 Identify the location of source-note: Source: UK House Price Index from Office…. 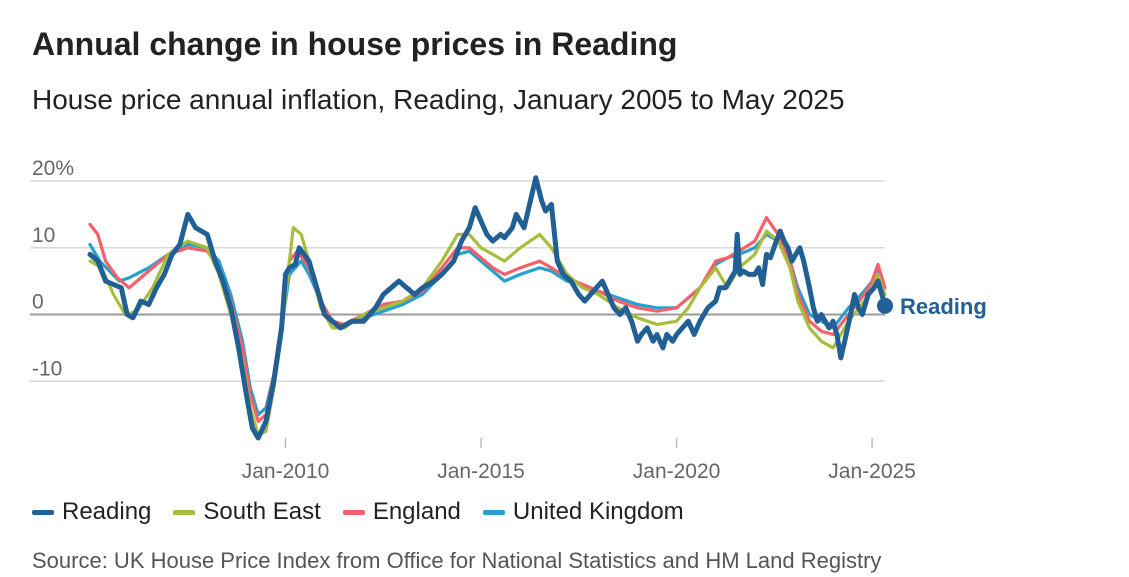
(457, 560).